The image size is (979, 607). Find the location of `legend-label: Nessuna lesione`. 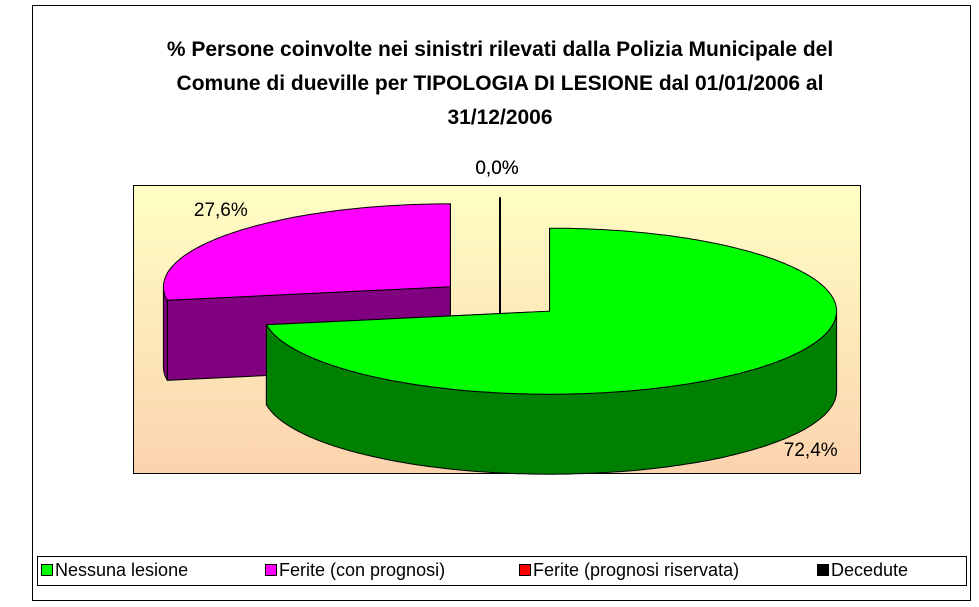

legend-label: Nessuna lesione is located at coordinates (121, 570).